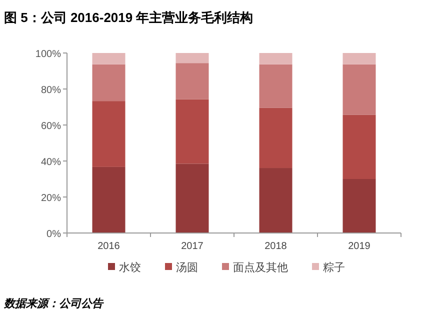 The width and height of the screenshot is (433, 320). I want to click on y-tick-label: 100%, so click(48, 54).